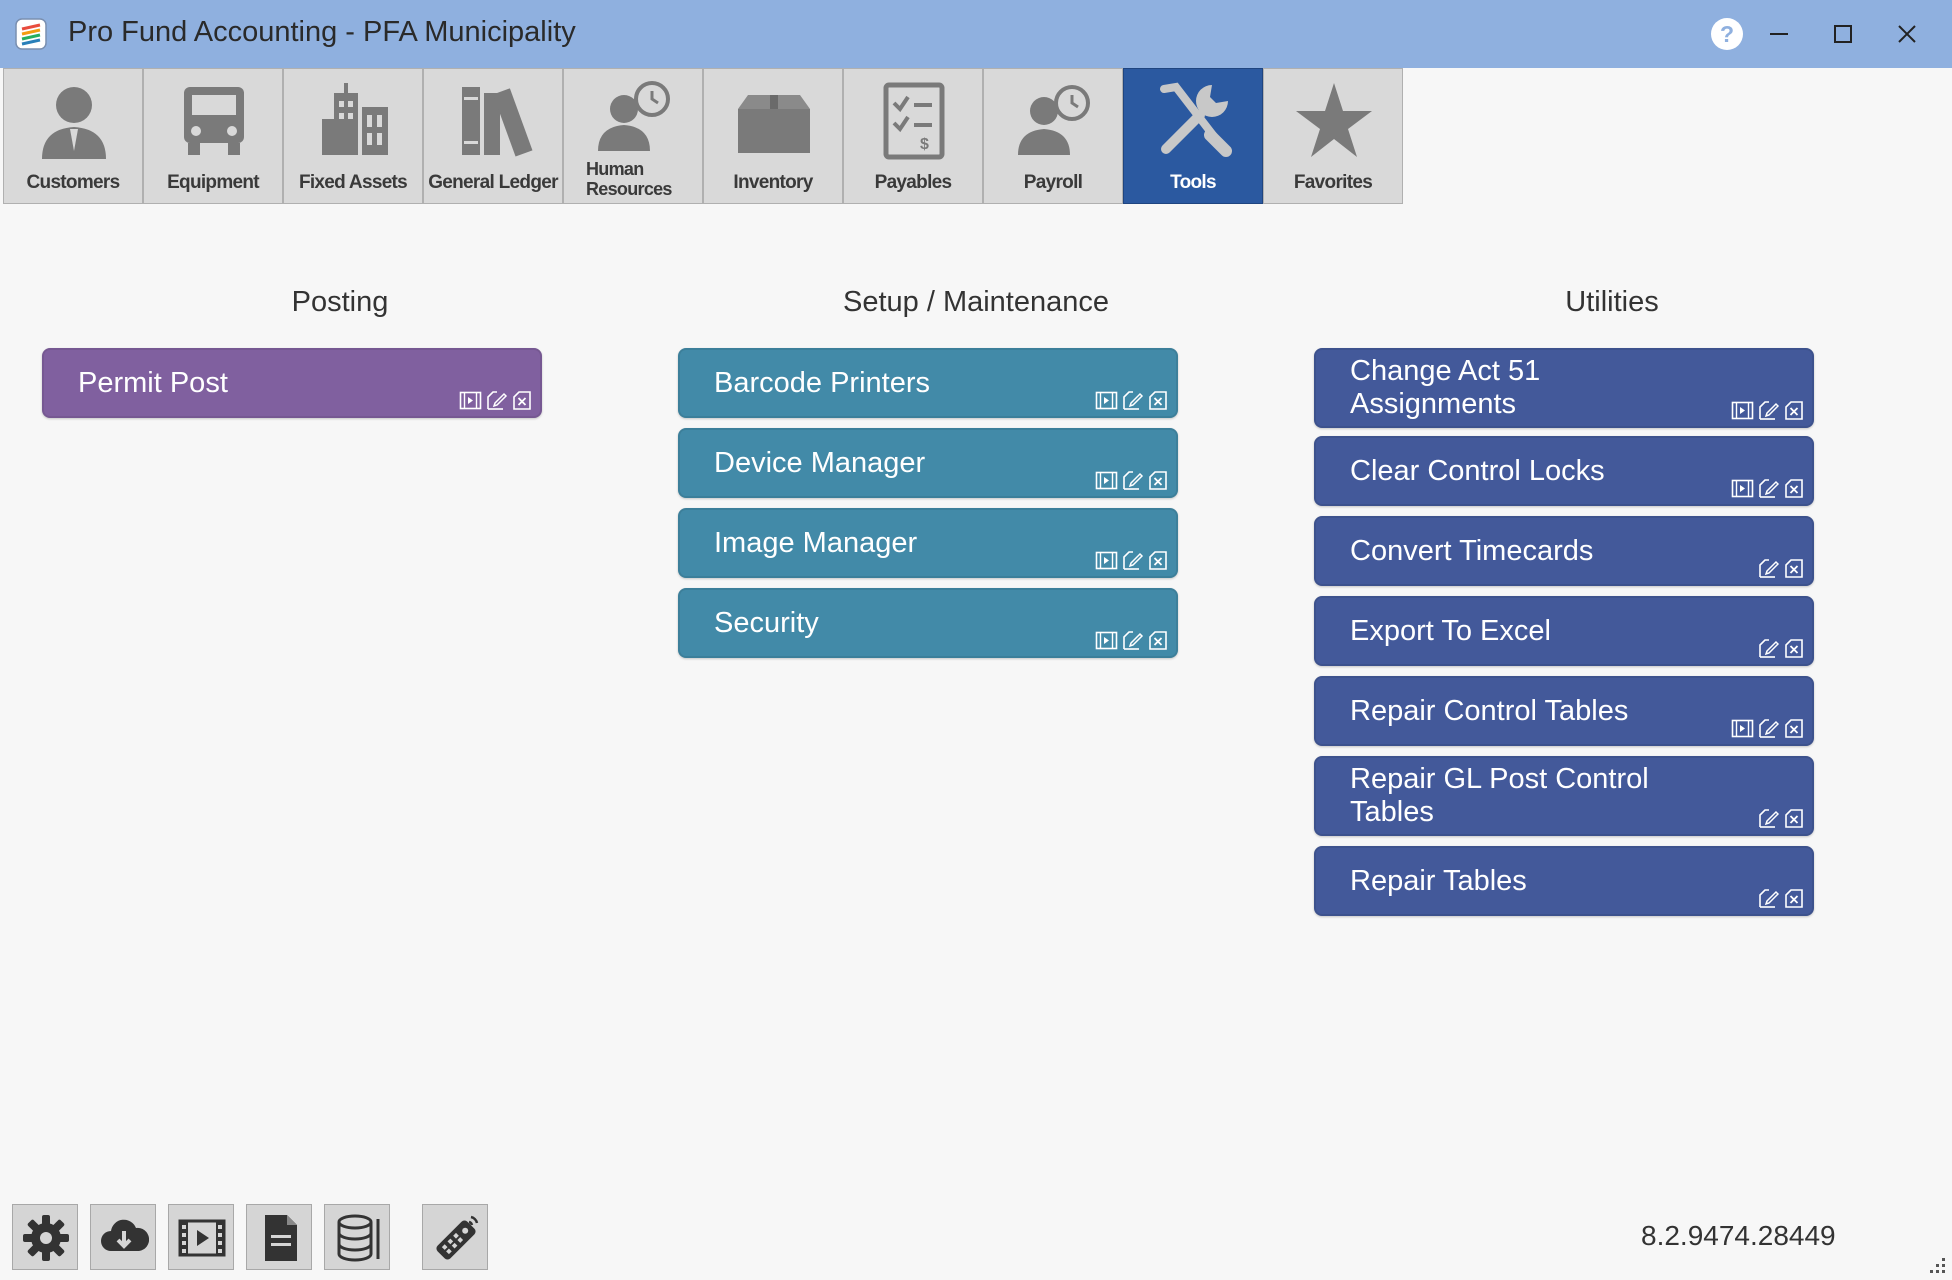 This screenshot has width=1952, height=1280. I want to click on tile-repair-gl-post-control-tables: Repair GL Post Control Tables, so click(1564, 796).